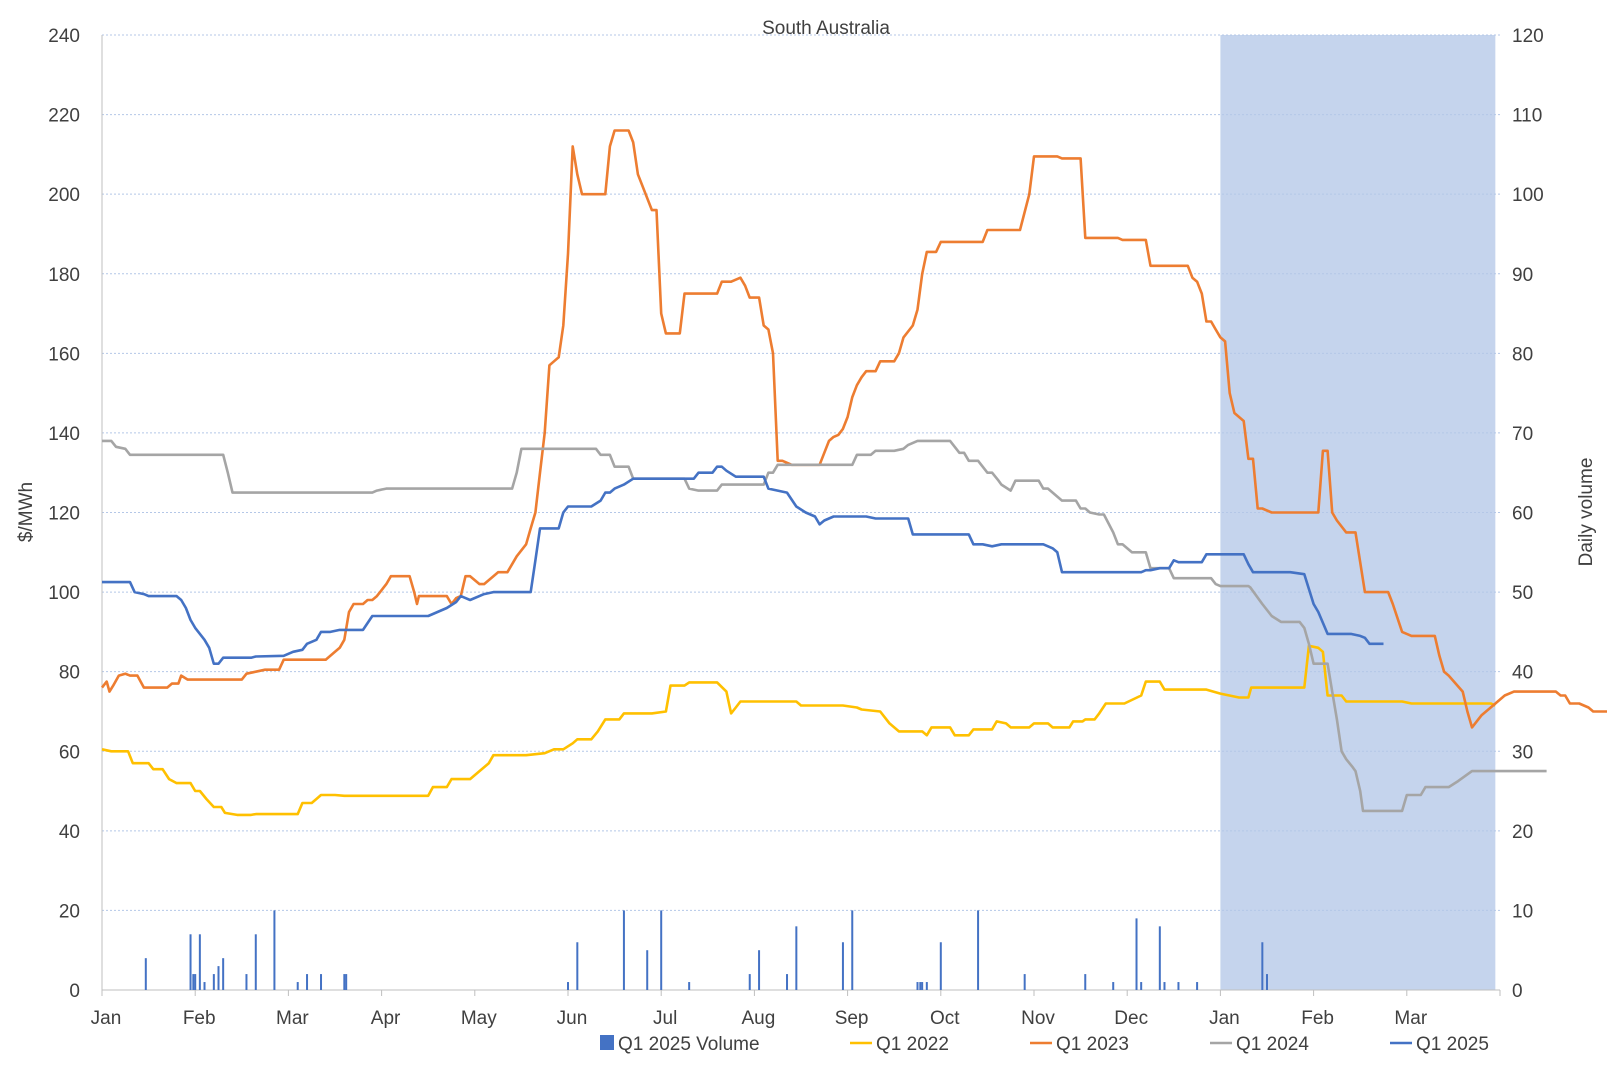  Describe the element at coordinates (1586, 512) in the screenshot. I see `y2-axis-title: Daily volume` at that location.